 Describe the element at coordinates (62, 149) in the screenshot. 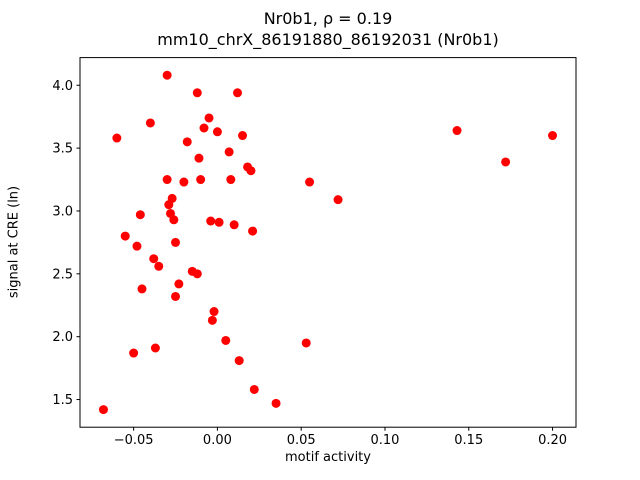

I see `y-tick-label: 3.5` at that location.